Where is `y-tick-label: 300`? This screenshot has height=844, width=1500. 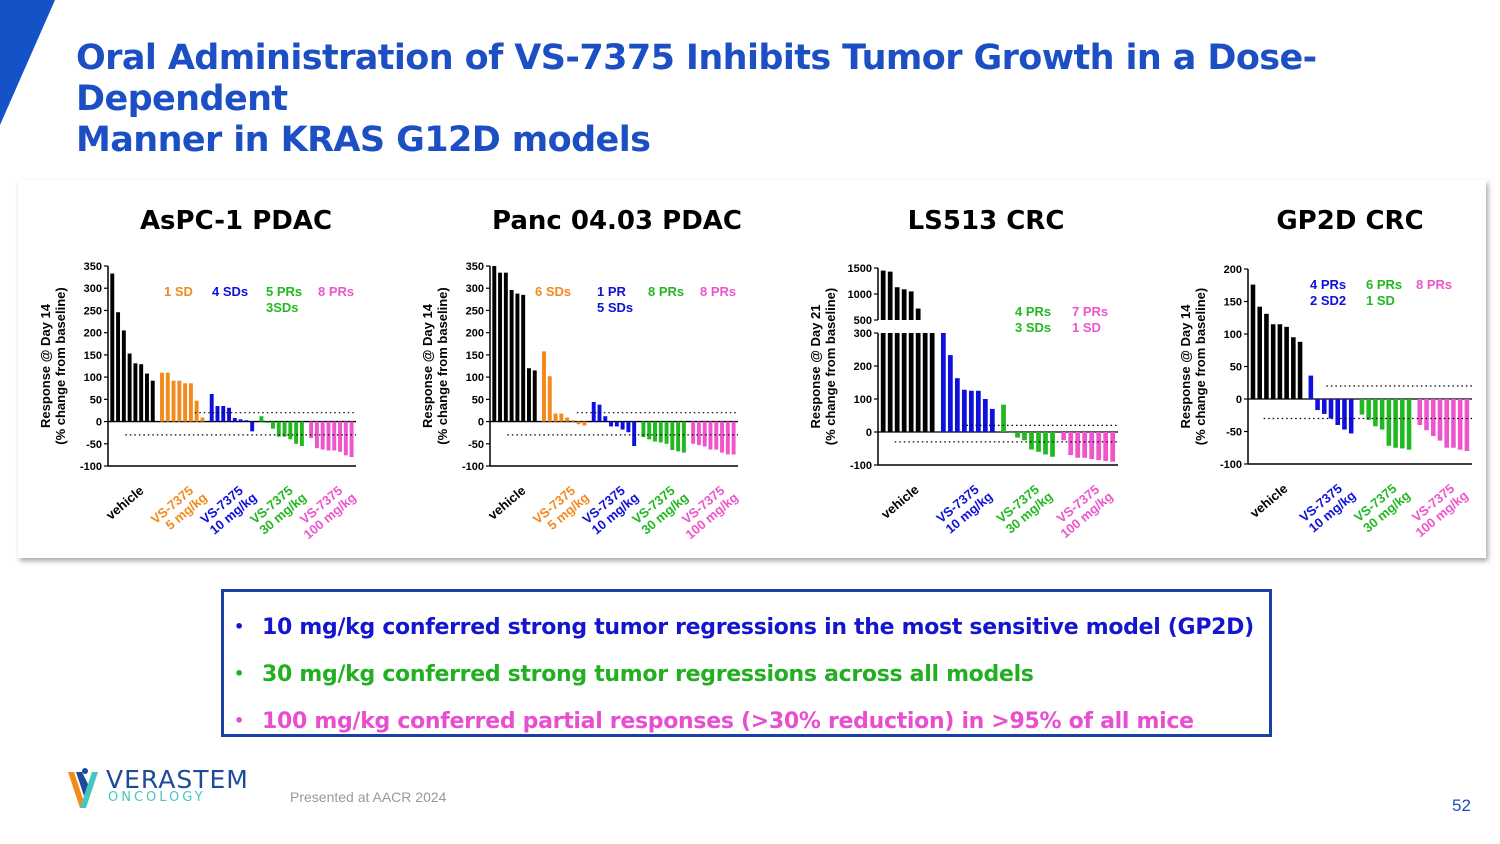
y-tick-label: 300 is located at coordinates (863, 334).